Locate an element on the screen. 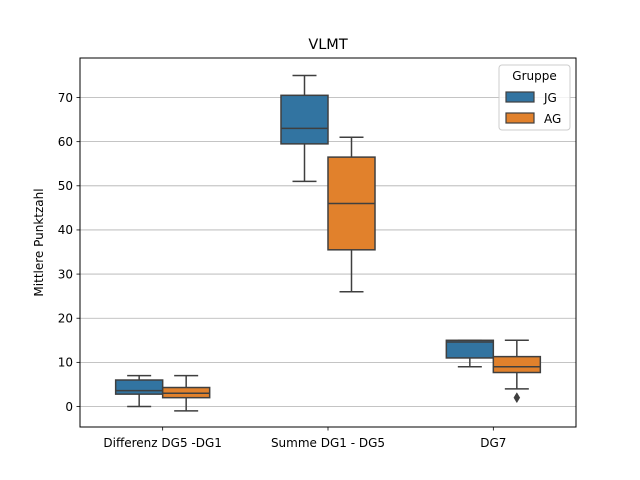 Image resolution: width=640 pixels, height=480 pixels. x-tick-label: Summe DG1 - DG5 is located at coordinates (328, 443).